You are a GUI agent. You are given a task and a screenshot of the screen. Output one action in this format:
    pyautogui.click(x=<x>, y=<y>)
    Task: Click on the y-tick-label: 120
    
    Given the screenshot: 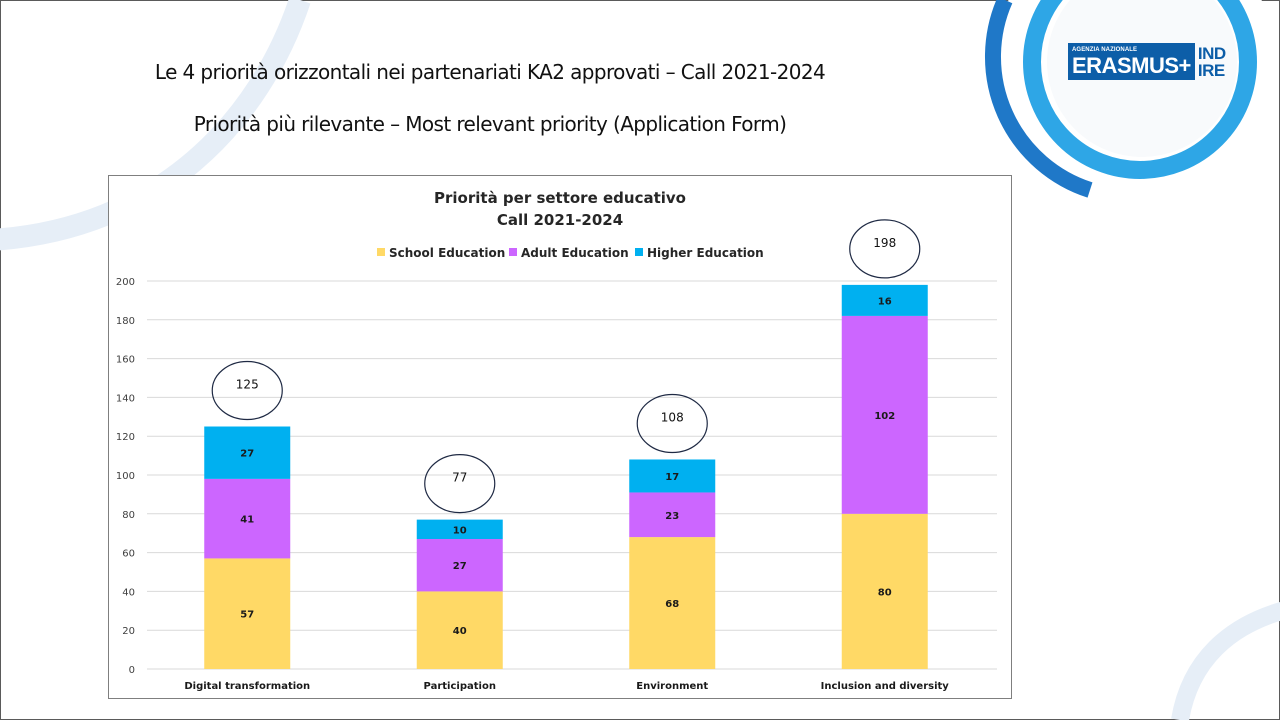 What is the action you would take?
    pyautogui.click(x=125, y=437)
    